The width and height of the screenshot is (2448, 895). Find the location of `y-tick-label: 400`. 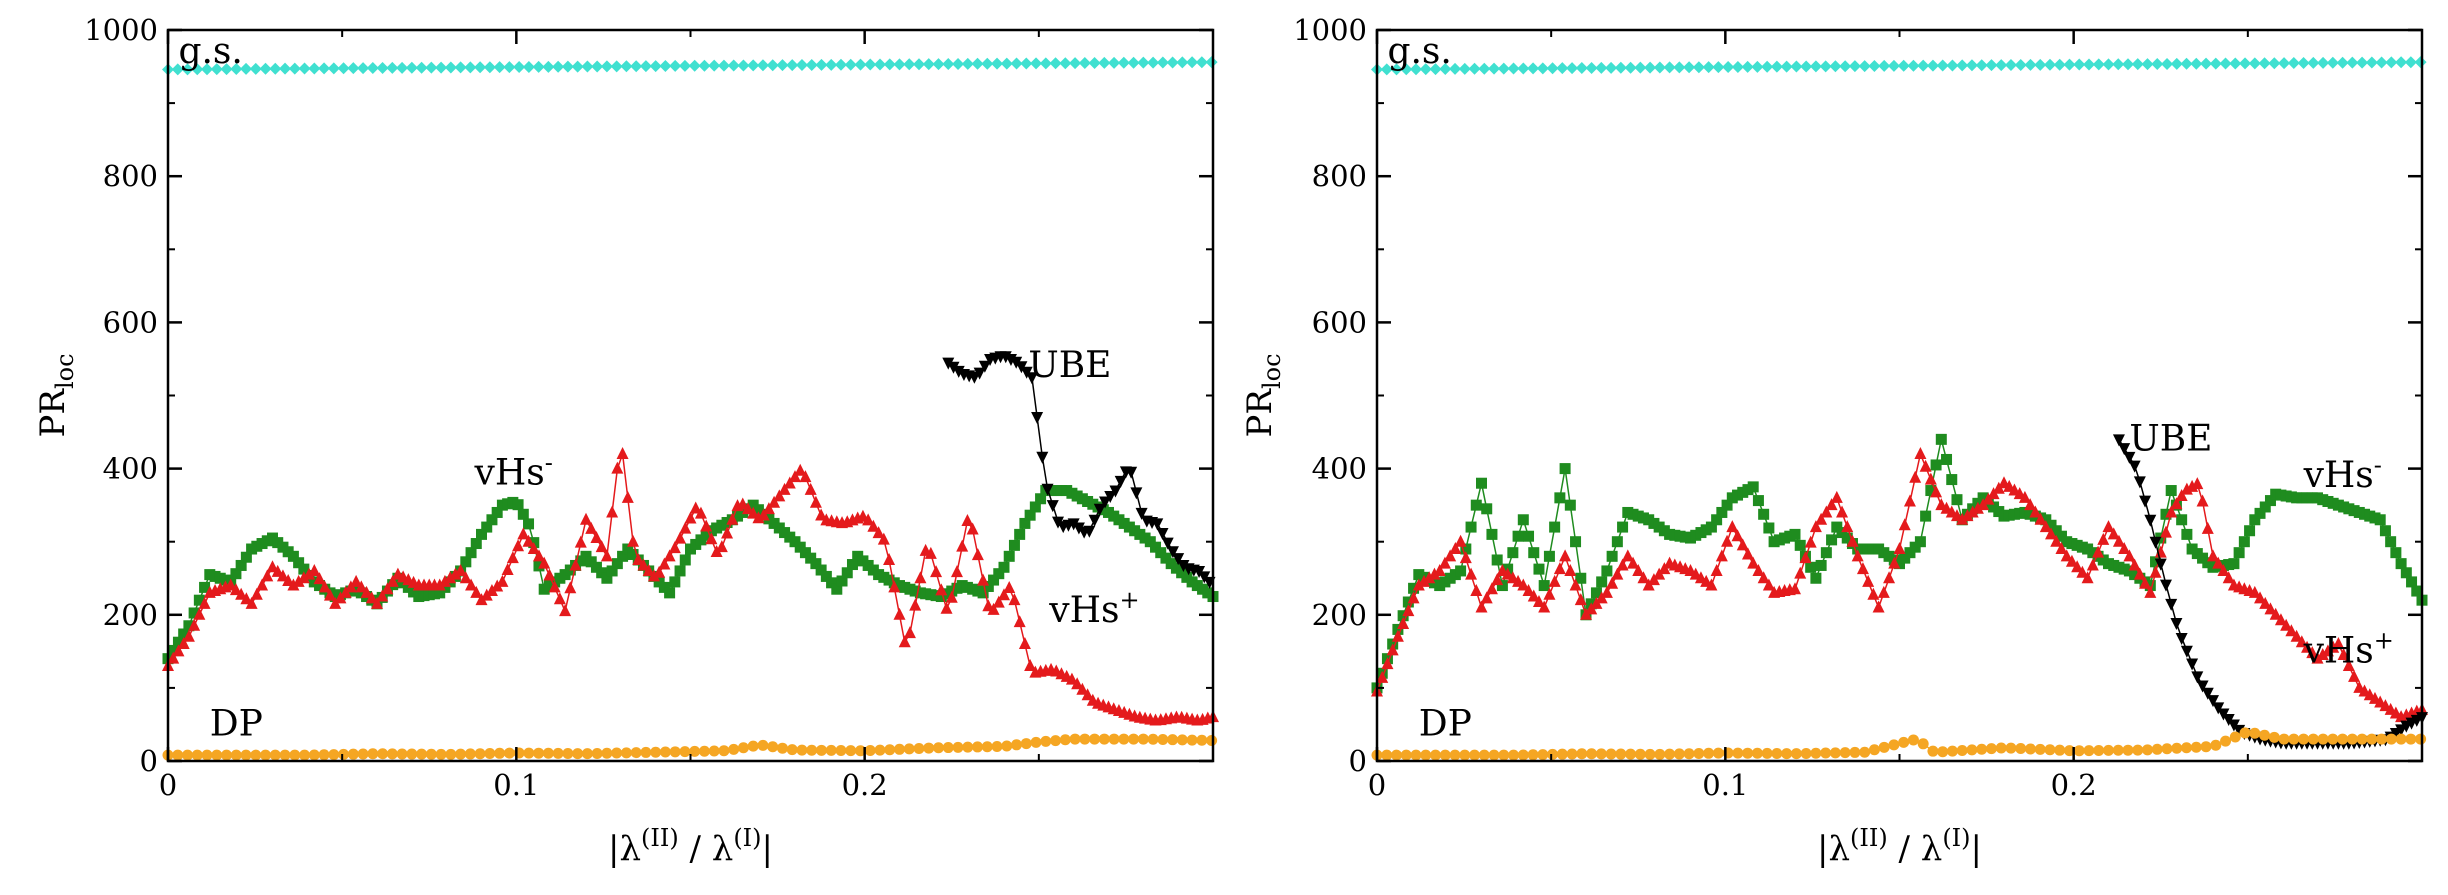

y-tick-label: 400 is located at coordinates (130, 469).